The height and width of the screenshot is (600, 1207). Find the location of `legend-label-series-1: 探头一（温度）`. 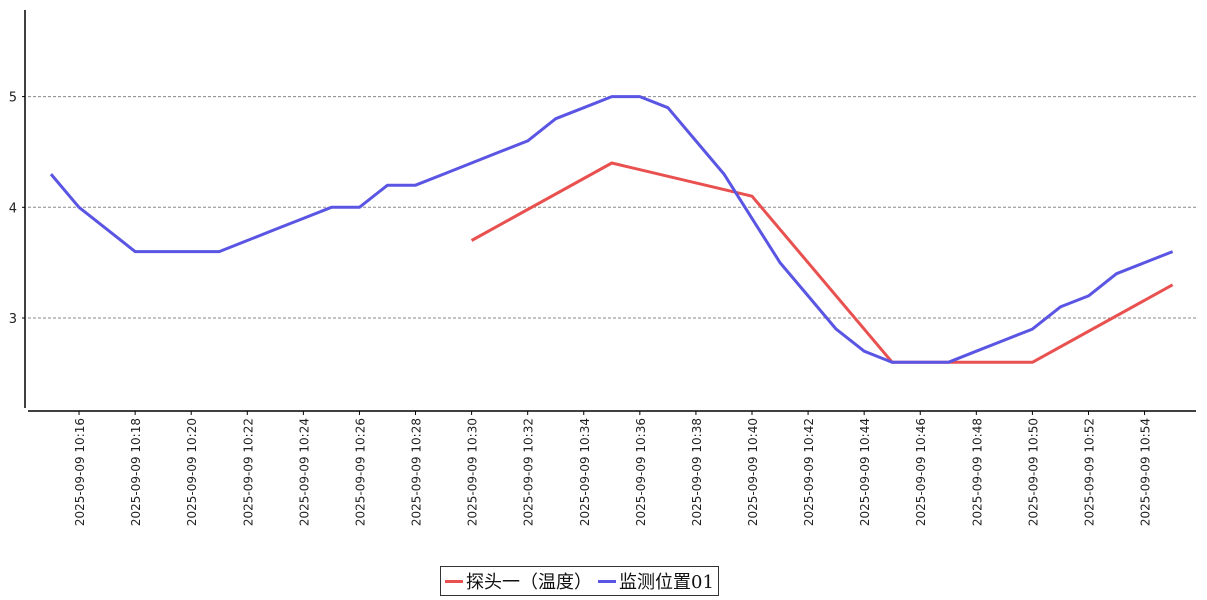

legend-label-series-1: 探头一（温度） is located at coordinates (529, 582).